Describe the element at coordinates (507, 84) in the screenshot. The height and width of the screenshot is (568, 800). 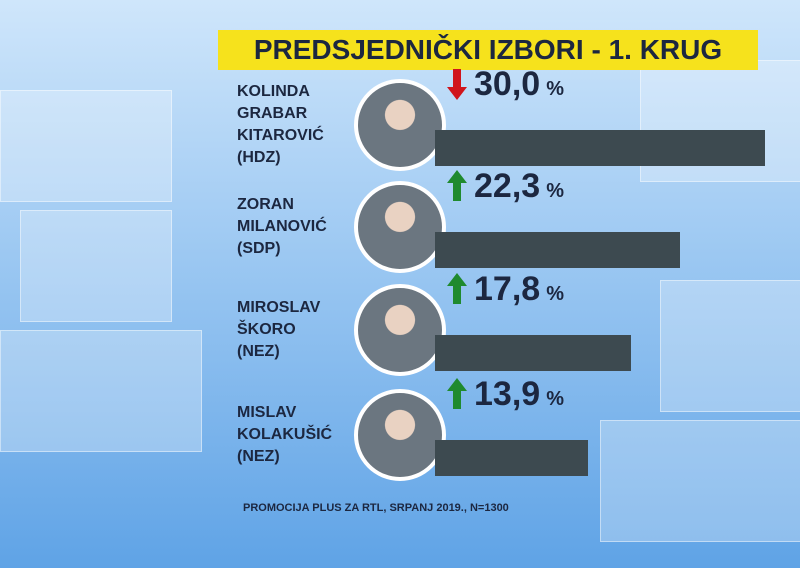
I see `value-label: 30,0` at that location.